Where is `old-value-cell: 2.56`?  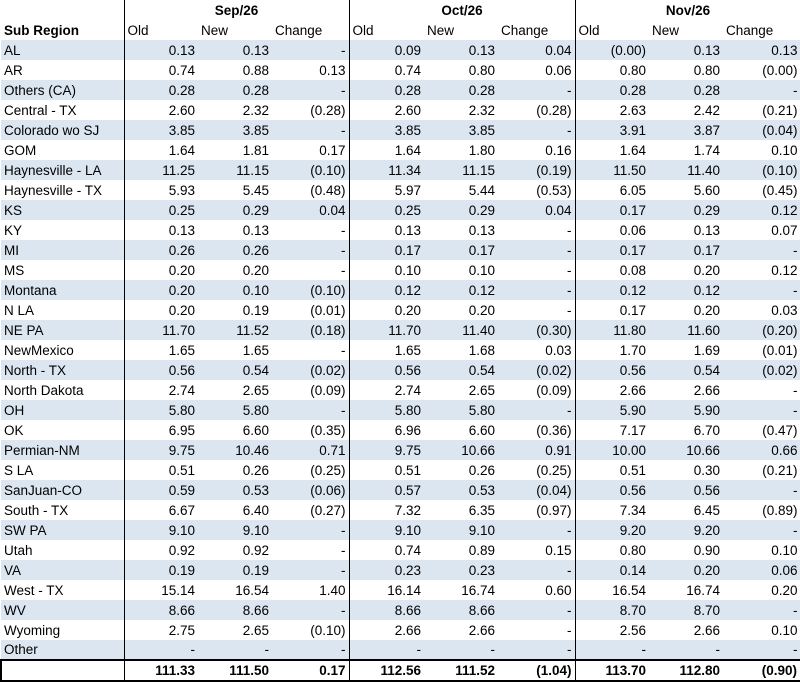 old-value-cell: 2.56 is located at coordinates (611, 630).